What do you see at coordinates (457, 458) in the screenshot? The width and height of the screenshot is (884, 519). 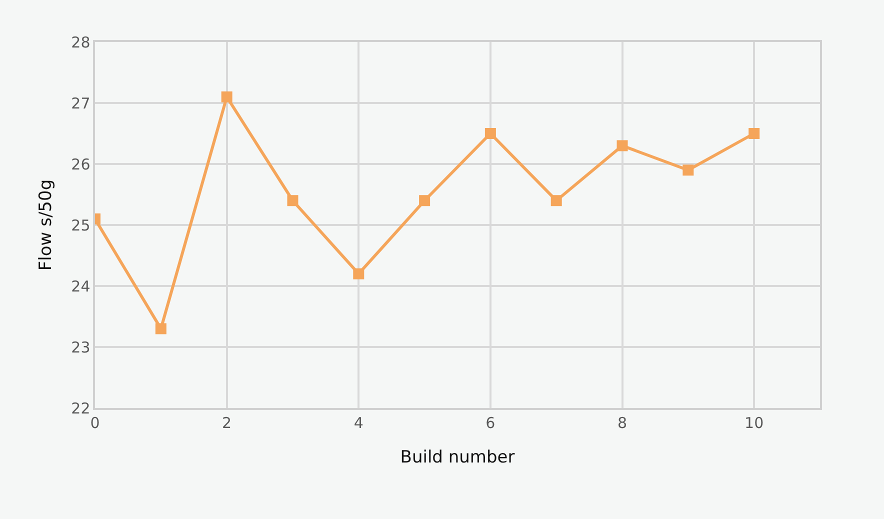 I see `x-axis-title: Build number` at bounding box center [457, 458].